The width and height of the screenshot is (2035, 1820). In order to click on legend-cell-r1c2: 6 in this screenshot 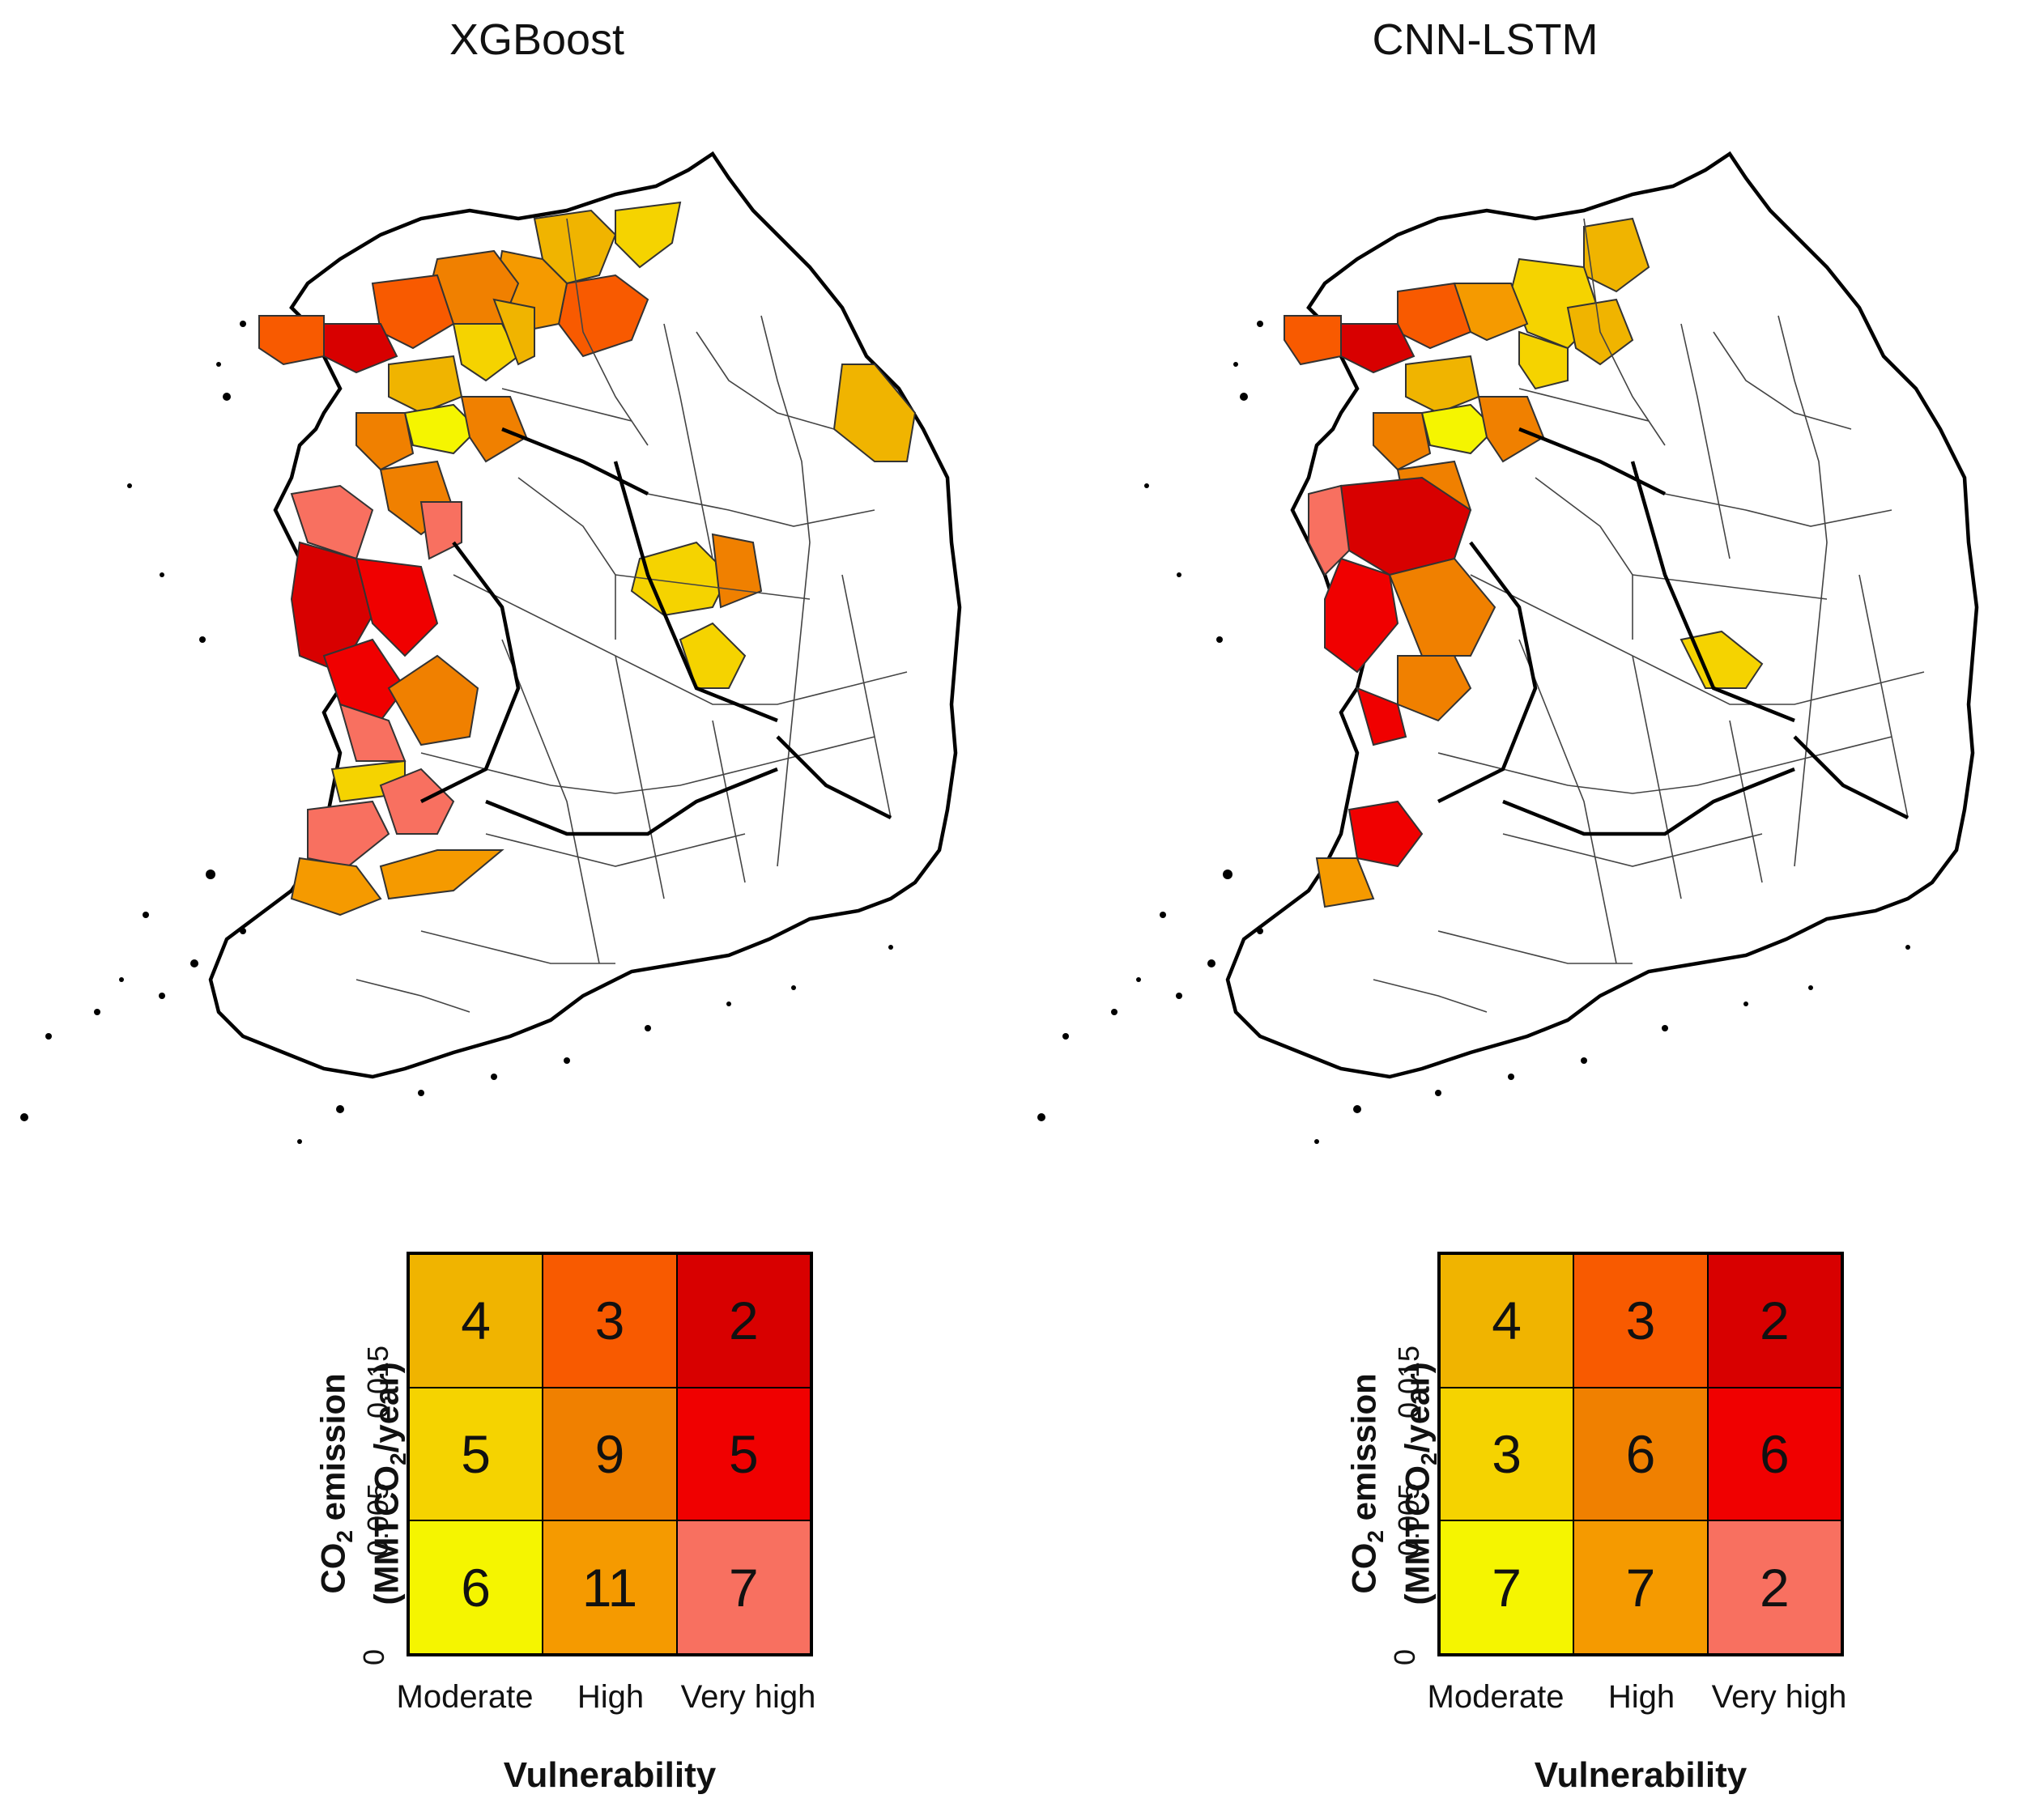, I will do `click(1774, 1454)`.